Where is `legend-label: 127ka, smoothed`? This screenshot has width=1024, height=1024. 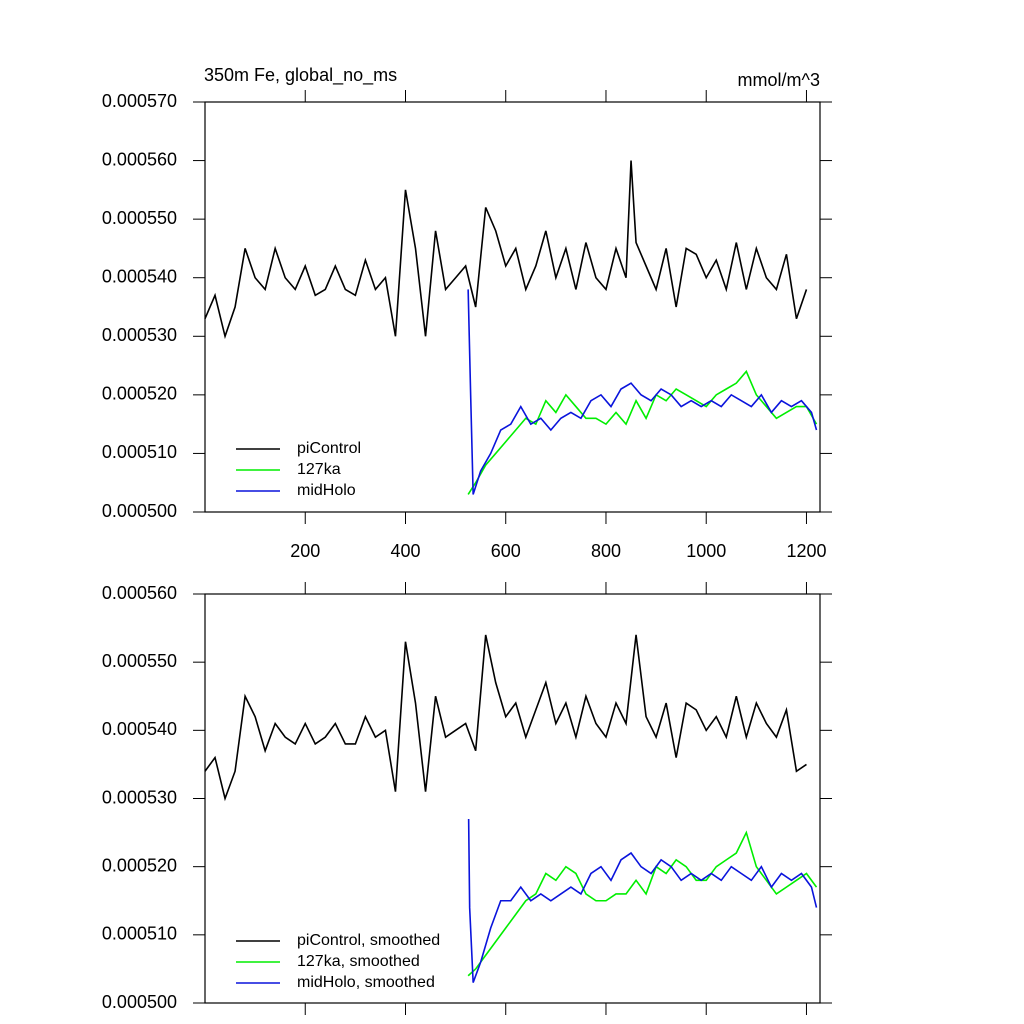
legend-label: 127ka, smoothed is located at coordinates (358, 961).